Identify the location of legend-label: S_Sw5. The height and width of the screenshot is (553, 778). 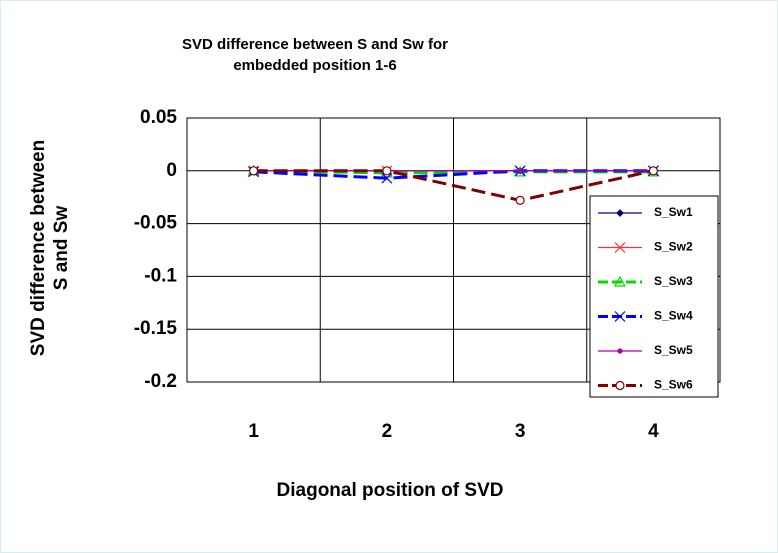
(673, 350).